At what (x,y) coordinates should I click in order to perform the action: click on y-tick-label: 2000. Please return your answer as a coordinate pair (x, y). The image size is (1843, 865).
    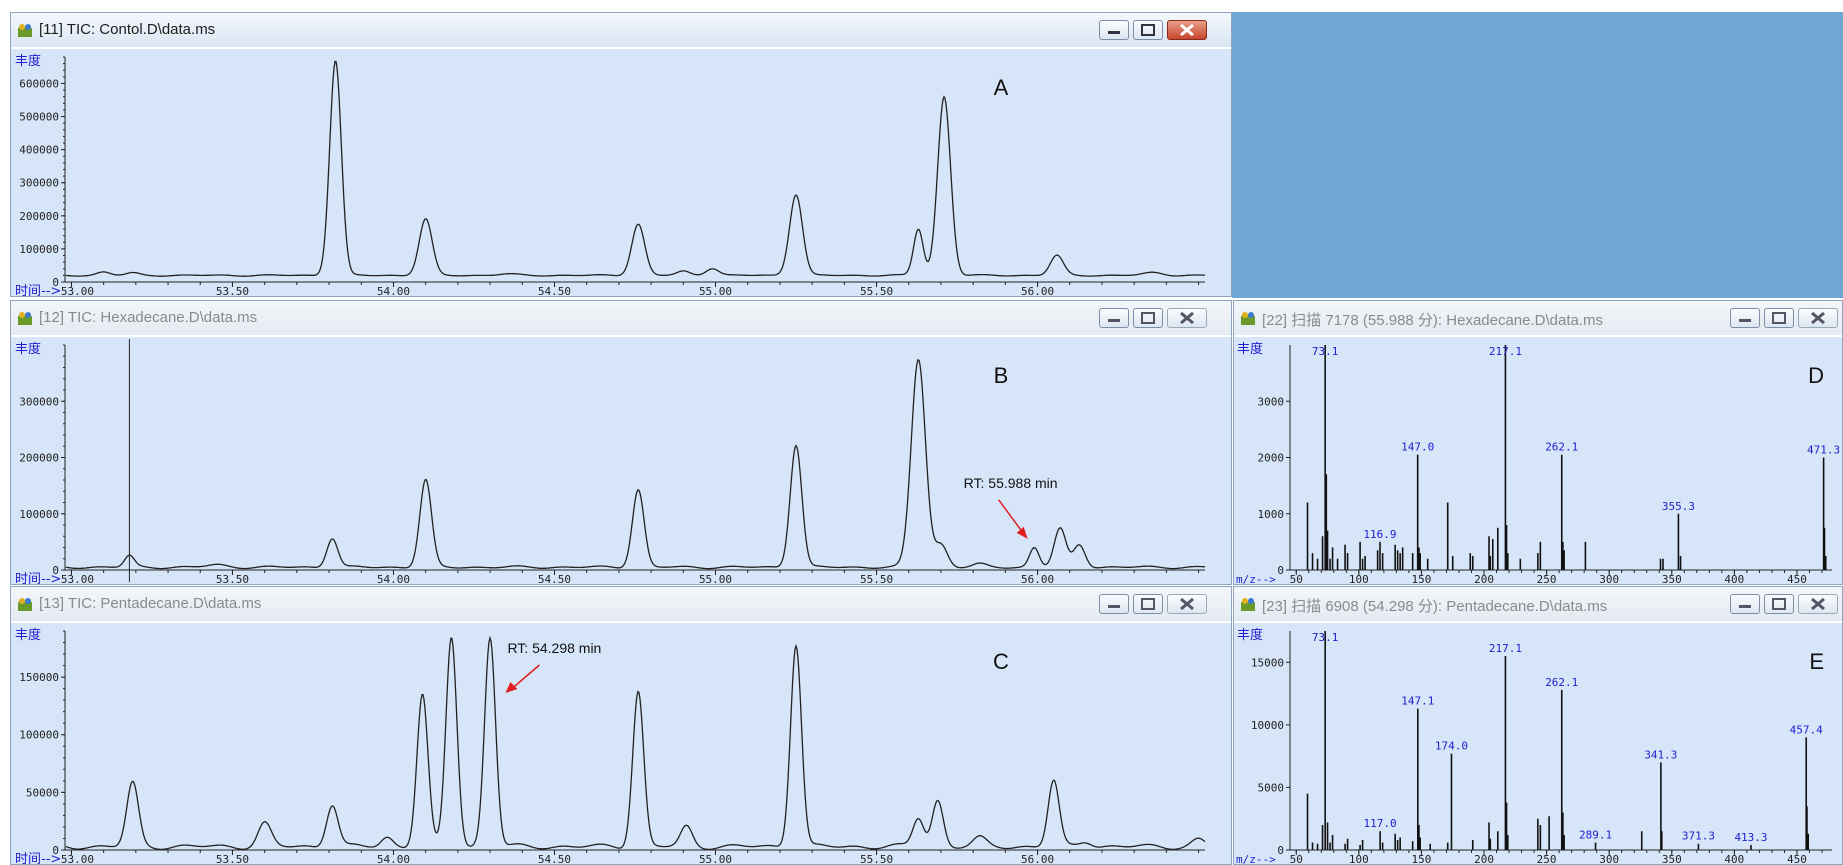
    Looking at the image, I should click on (1271, 458).